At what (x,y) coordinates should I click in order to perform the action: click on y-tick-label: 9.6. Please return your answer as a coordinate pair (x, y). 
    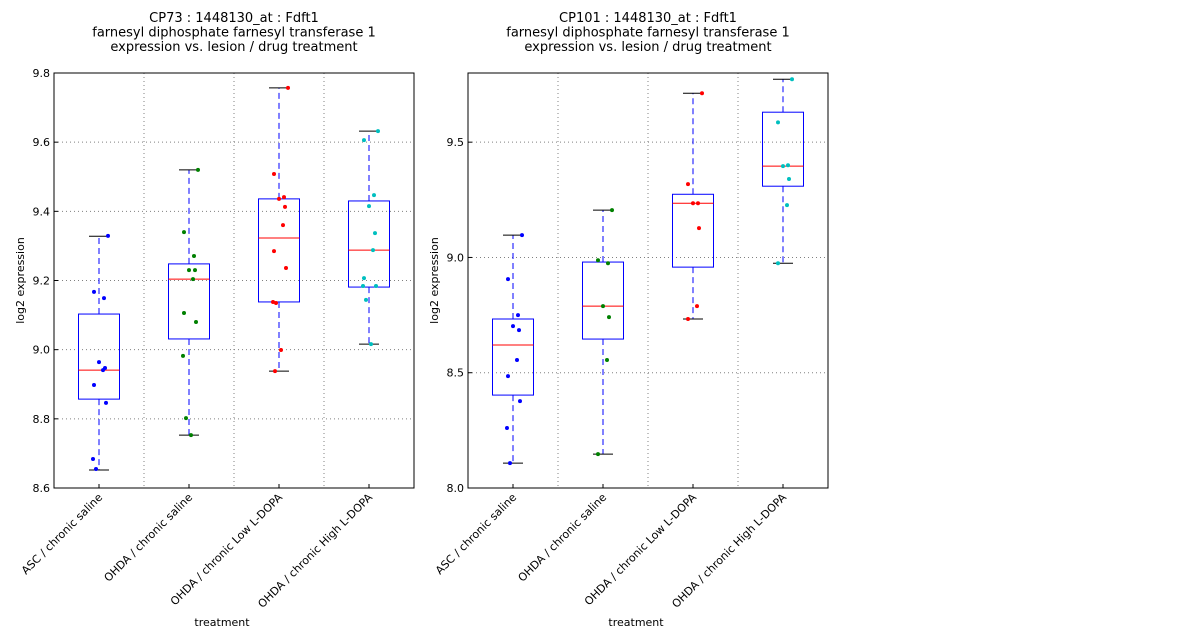
    Looking at the image, I should click on (42, 142).